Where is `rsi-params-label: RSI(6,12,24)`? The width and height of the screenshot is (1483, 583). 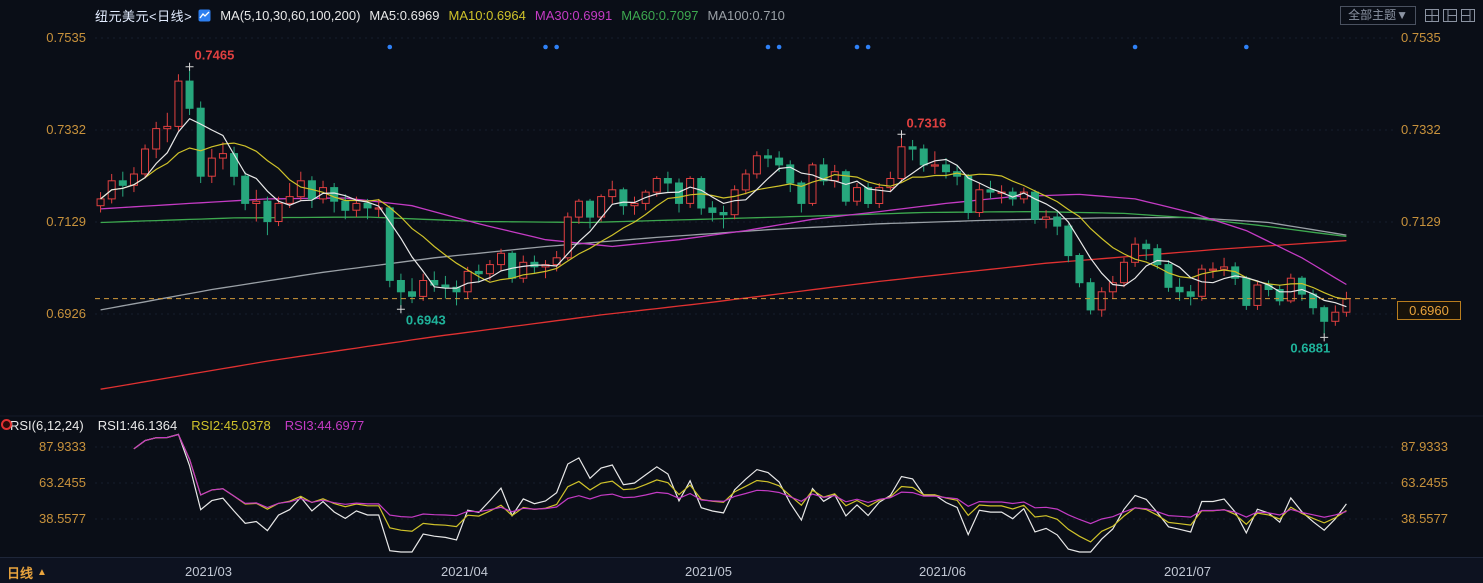
rsi-params-label: RSI(6,12,24) is located at coordinates (47, 425).